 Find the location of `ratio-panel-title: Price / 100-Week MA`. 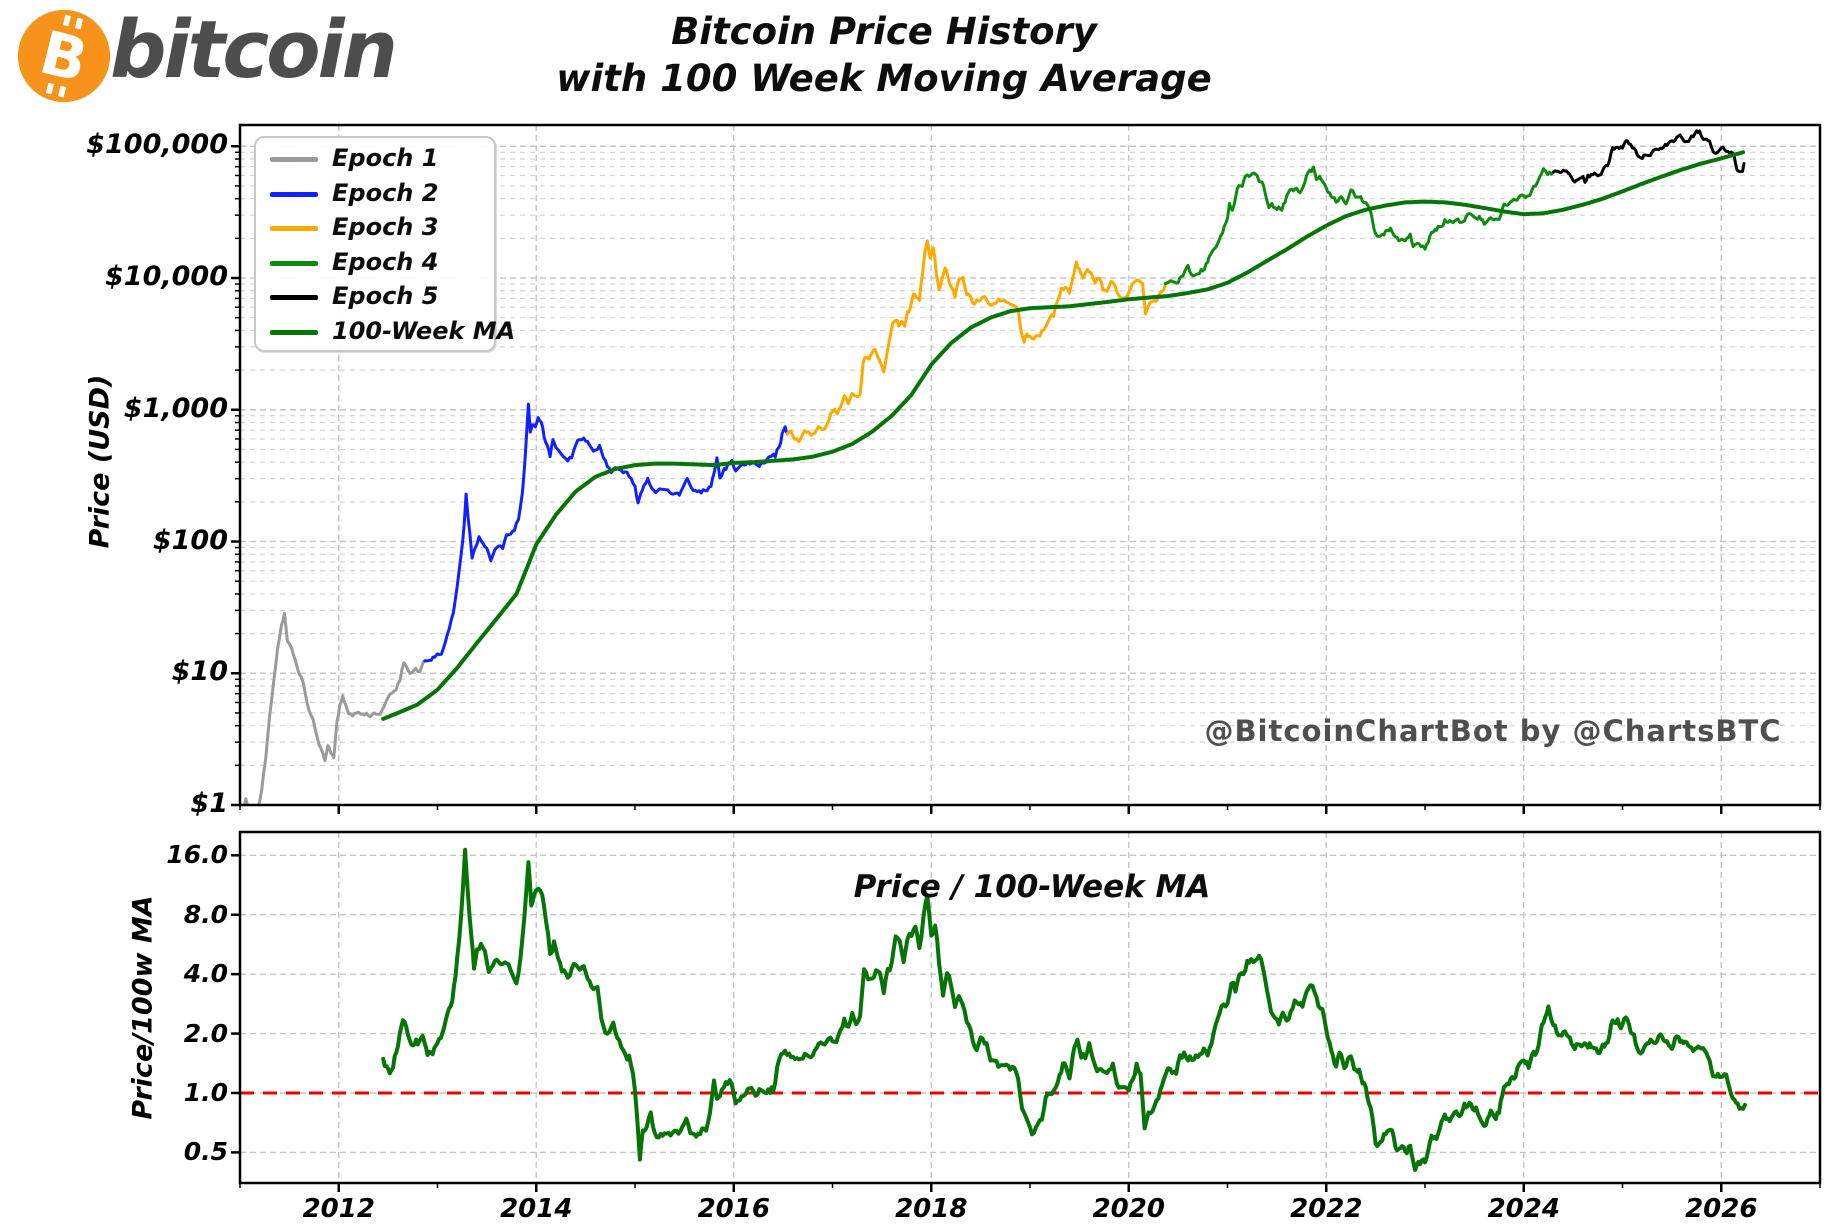

ratio-panel-title: Price / 100-Week MA is located at coordinates (1032, 887).